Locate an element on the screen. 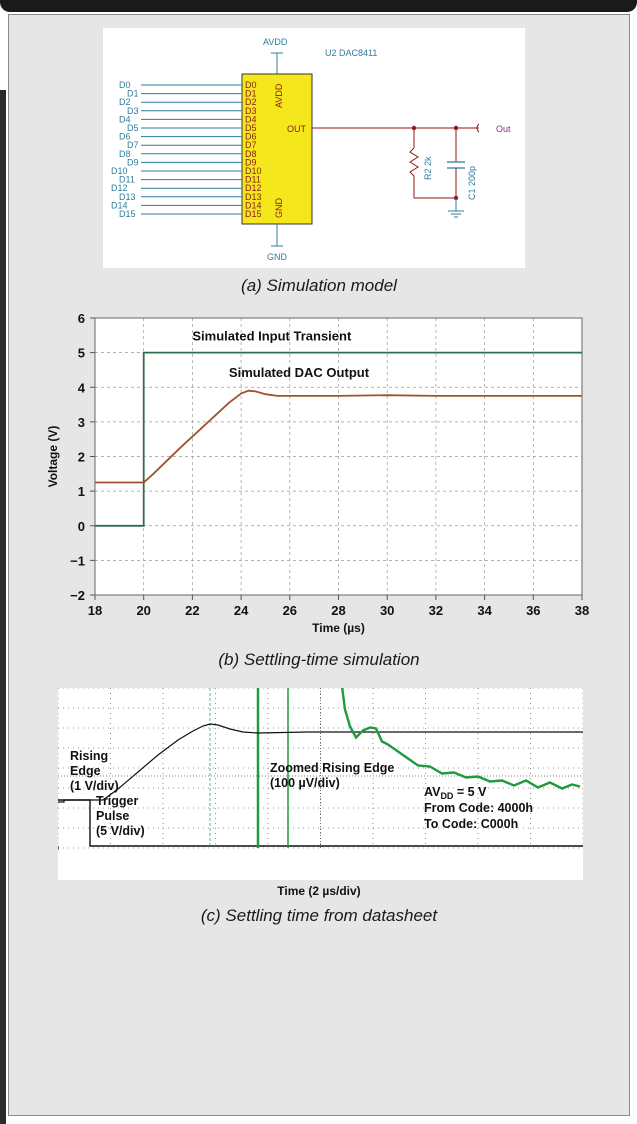 The width and height of the screenshot is (637, 1124). x-tick-label: 24 is located at coordinates (241, 610).